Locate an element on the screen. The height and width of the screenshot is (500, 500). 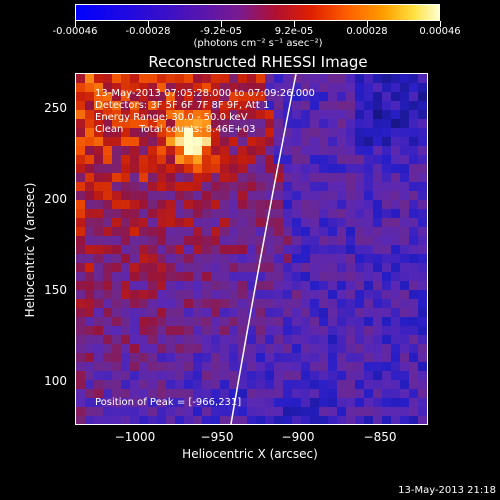
y-tick-label: 200 is located at coordinates (55, 199).